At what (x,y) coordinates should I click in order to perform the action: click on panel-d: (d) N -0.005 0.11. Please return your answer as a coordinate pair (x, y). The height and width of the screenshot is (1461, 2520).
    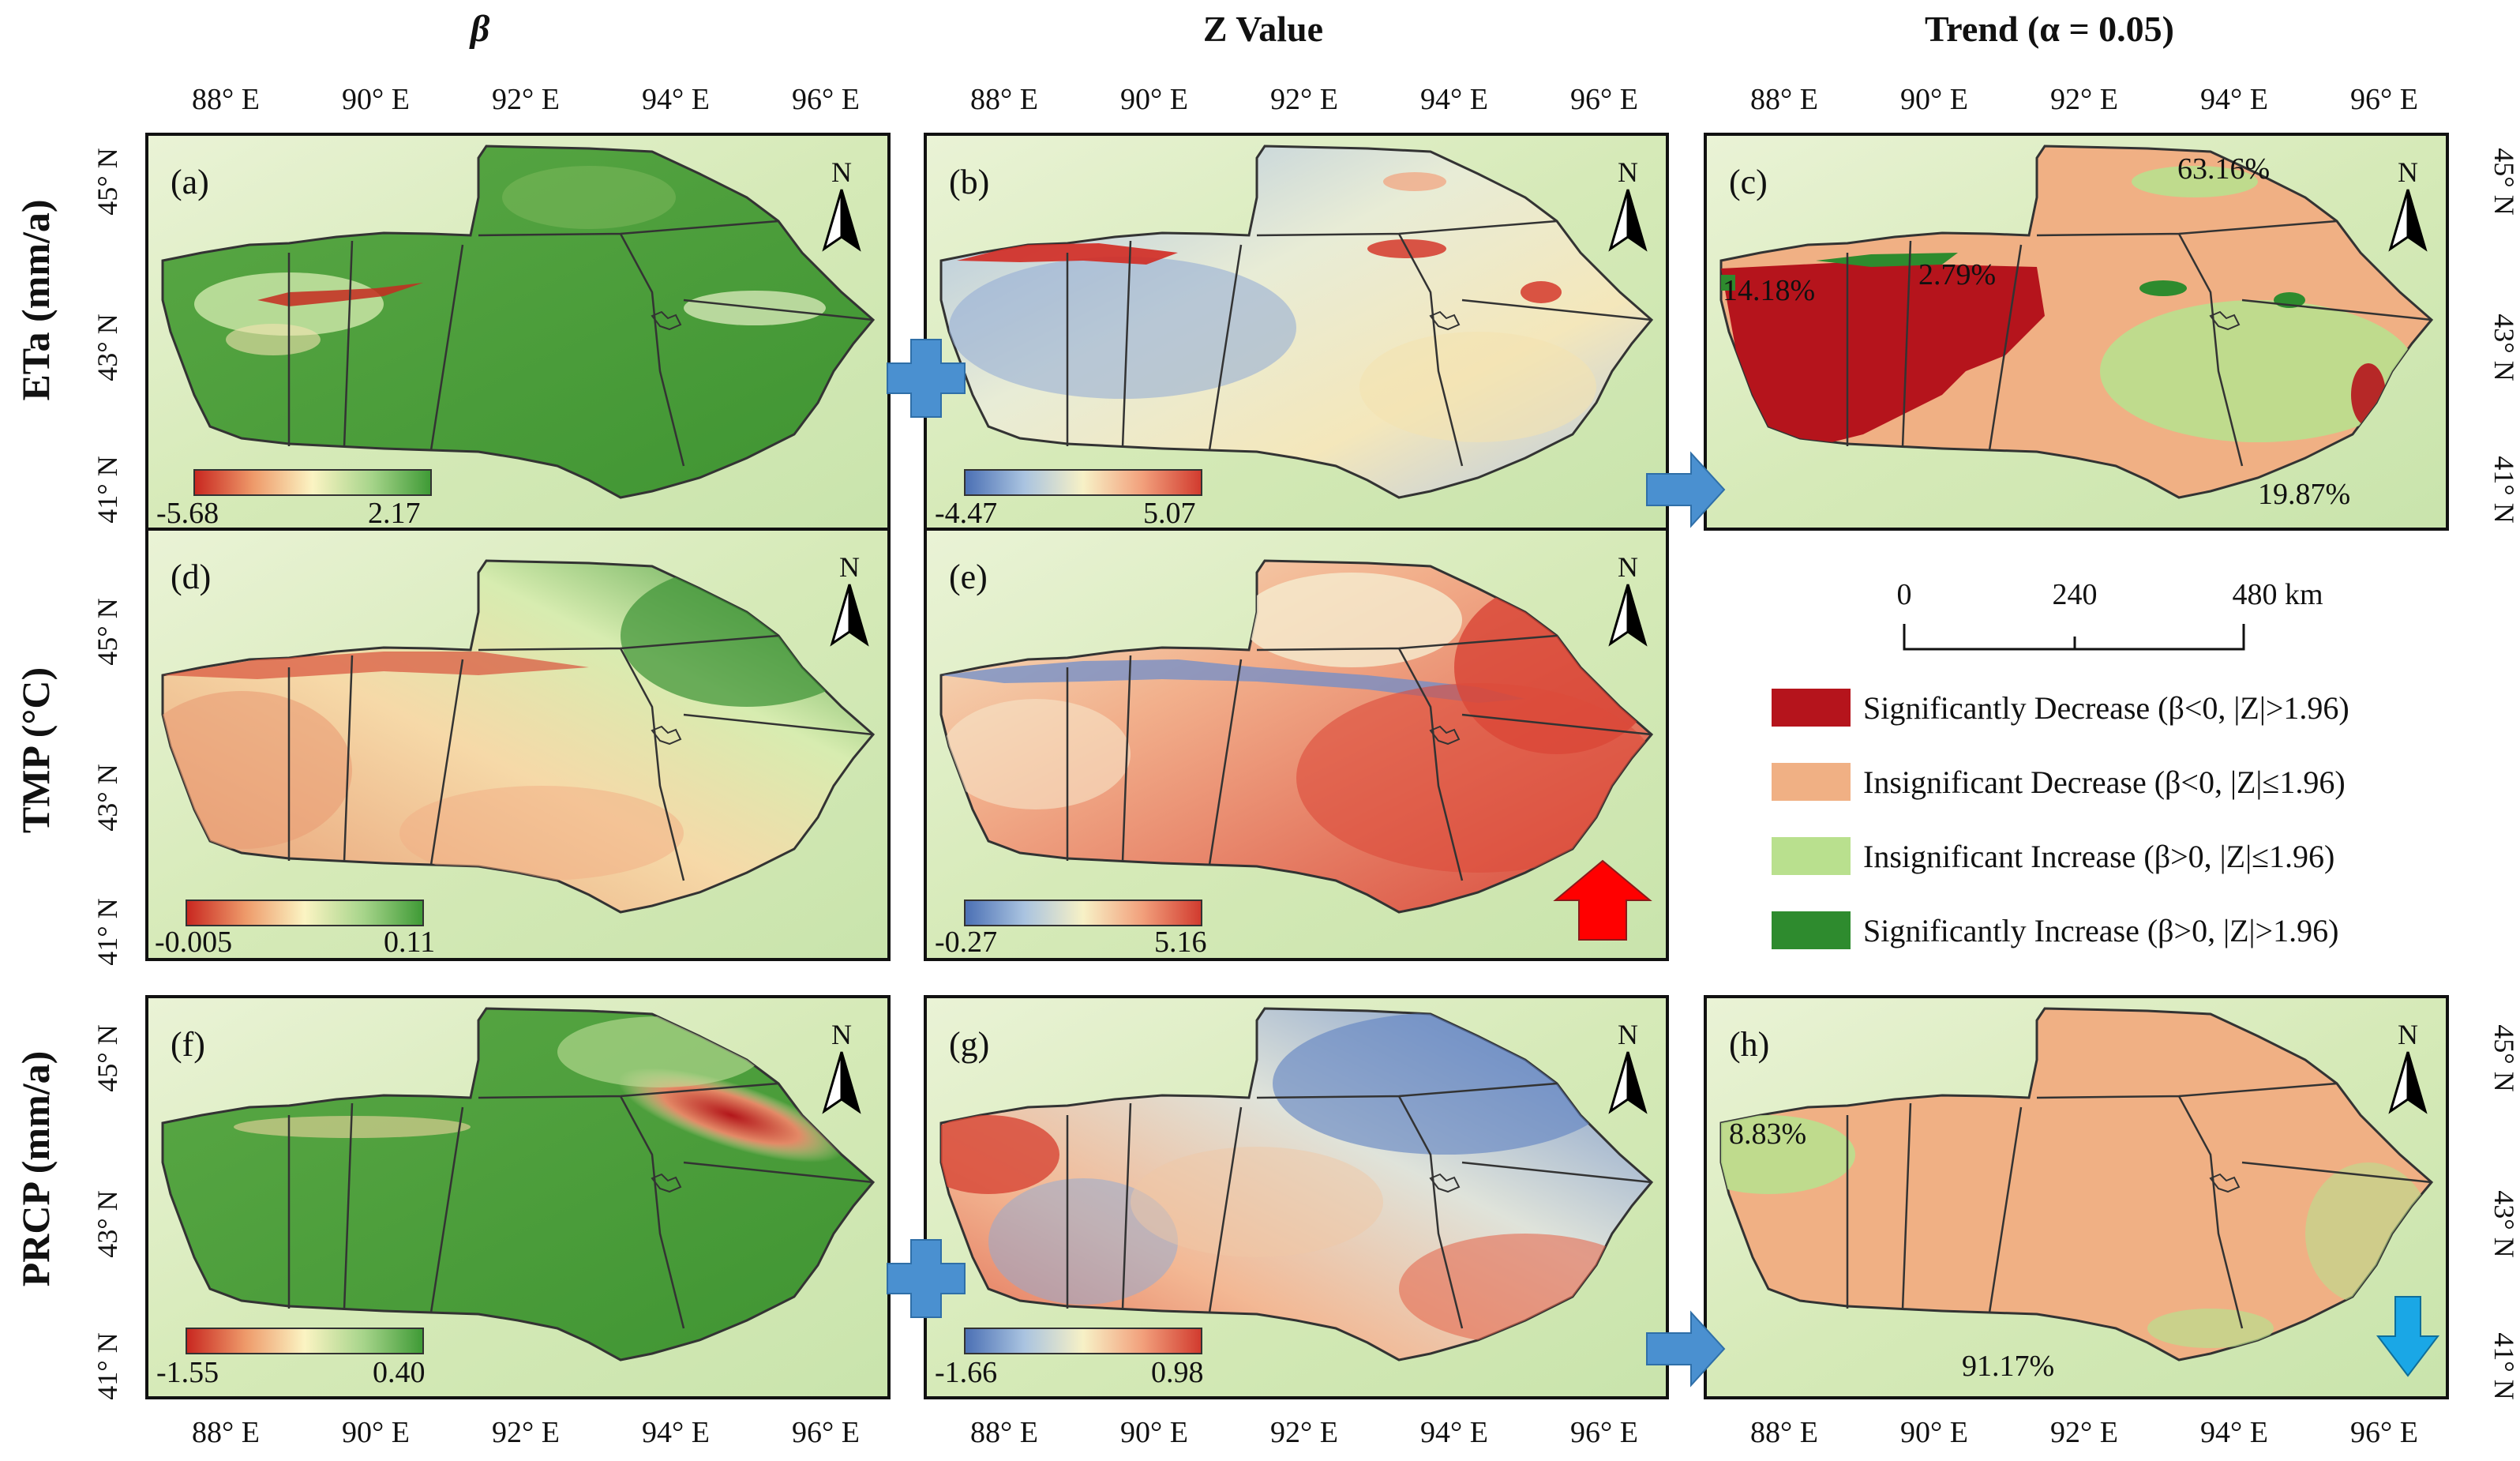
    Looking at the image, I should click on (518, 745).